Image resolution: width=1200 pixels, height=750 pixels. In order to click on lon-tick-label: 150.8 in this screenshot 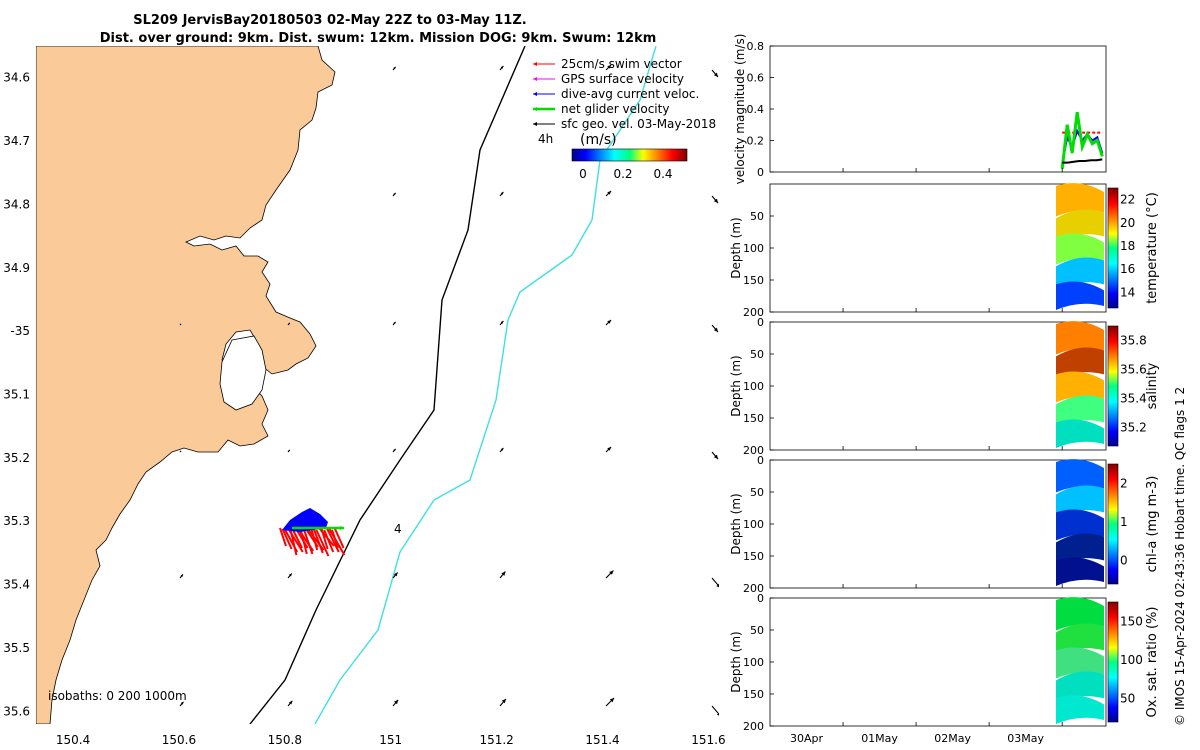, I will do `click(285, 740)`.